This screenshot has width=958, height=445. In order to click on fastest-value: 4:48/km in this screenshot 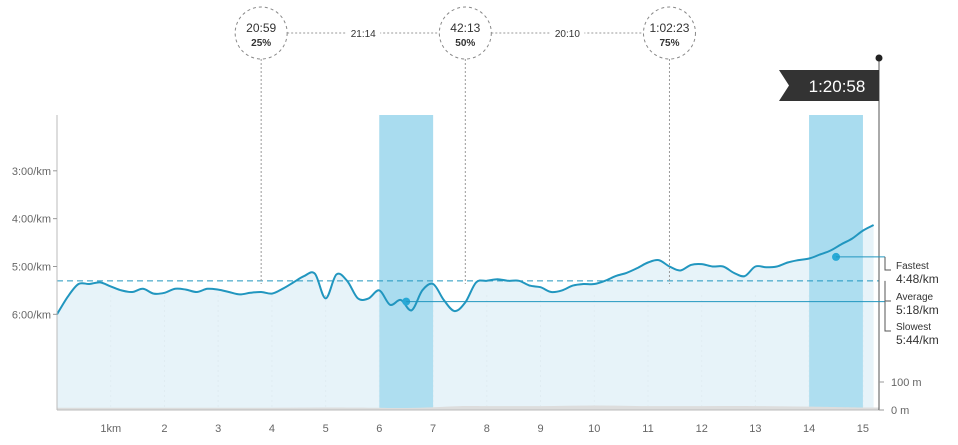, I will do `click(917, 279)`.